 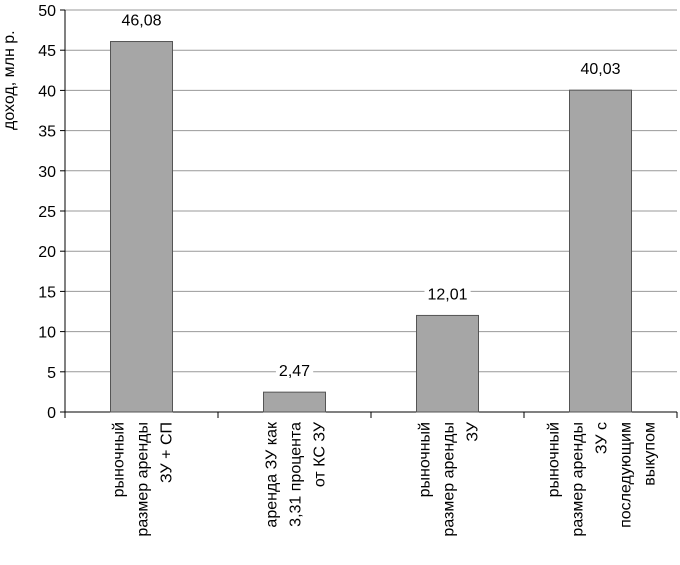 What do you see at coordinates (51, 373) in the screenshot?
I see `y-tick-label: 5` at bounding box center [51, 373].